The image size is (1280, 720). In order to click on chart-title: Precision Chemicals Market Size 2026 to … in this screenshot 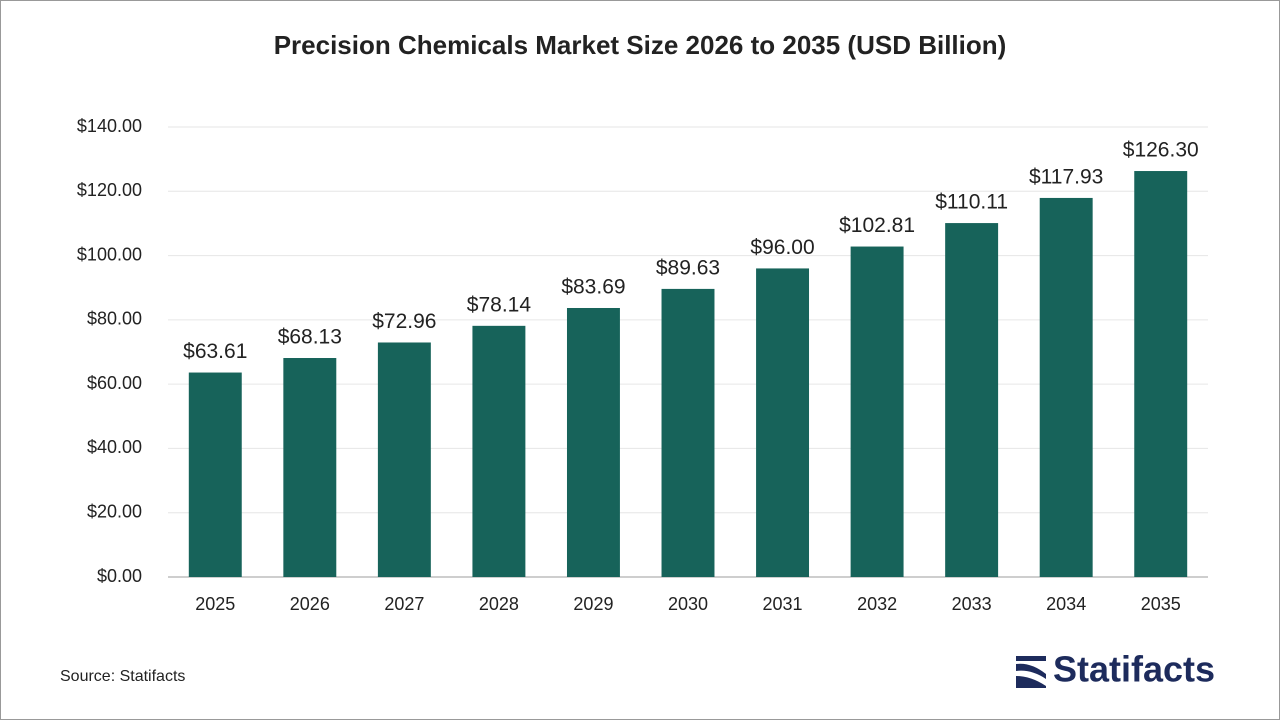, I will do `click(640, 45)`.